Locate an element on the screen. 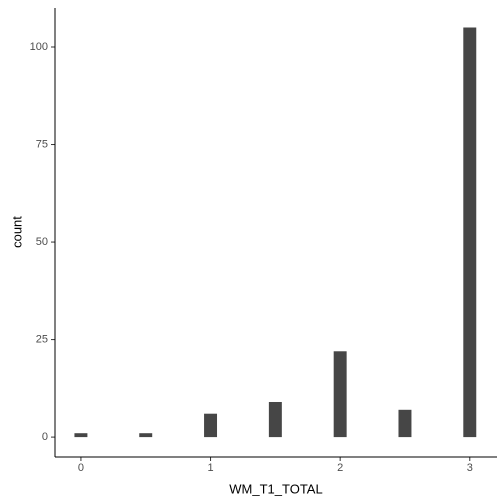 This screenshot has width=504, height=504. y-tick-label: 100 is located at coordinates (39, 47).